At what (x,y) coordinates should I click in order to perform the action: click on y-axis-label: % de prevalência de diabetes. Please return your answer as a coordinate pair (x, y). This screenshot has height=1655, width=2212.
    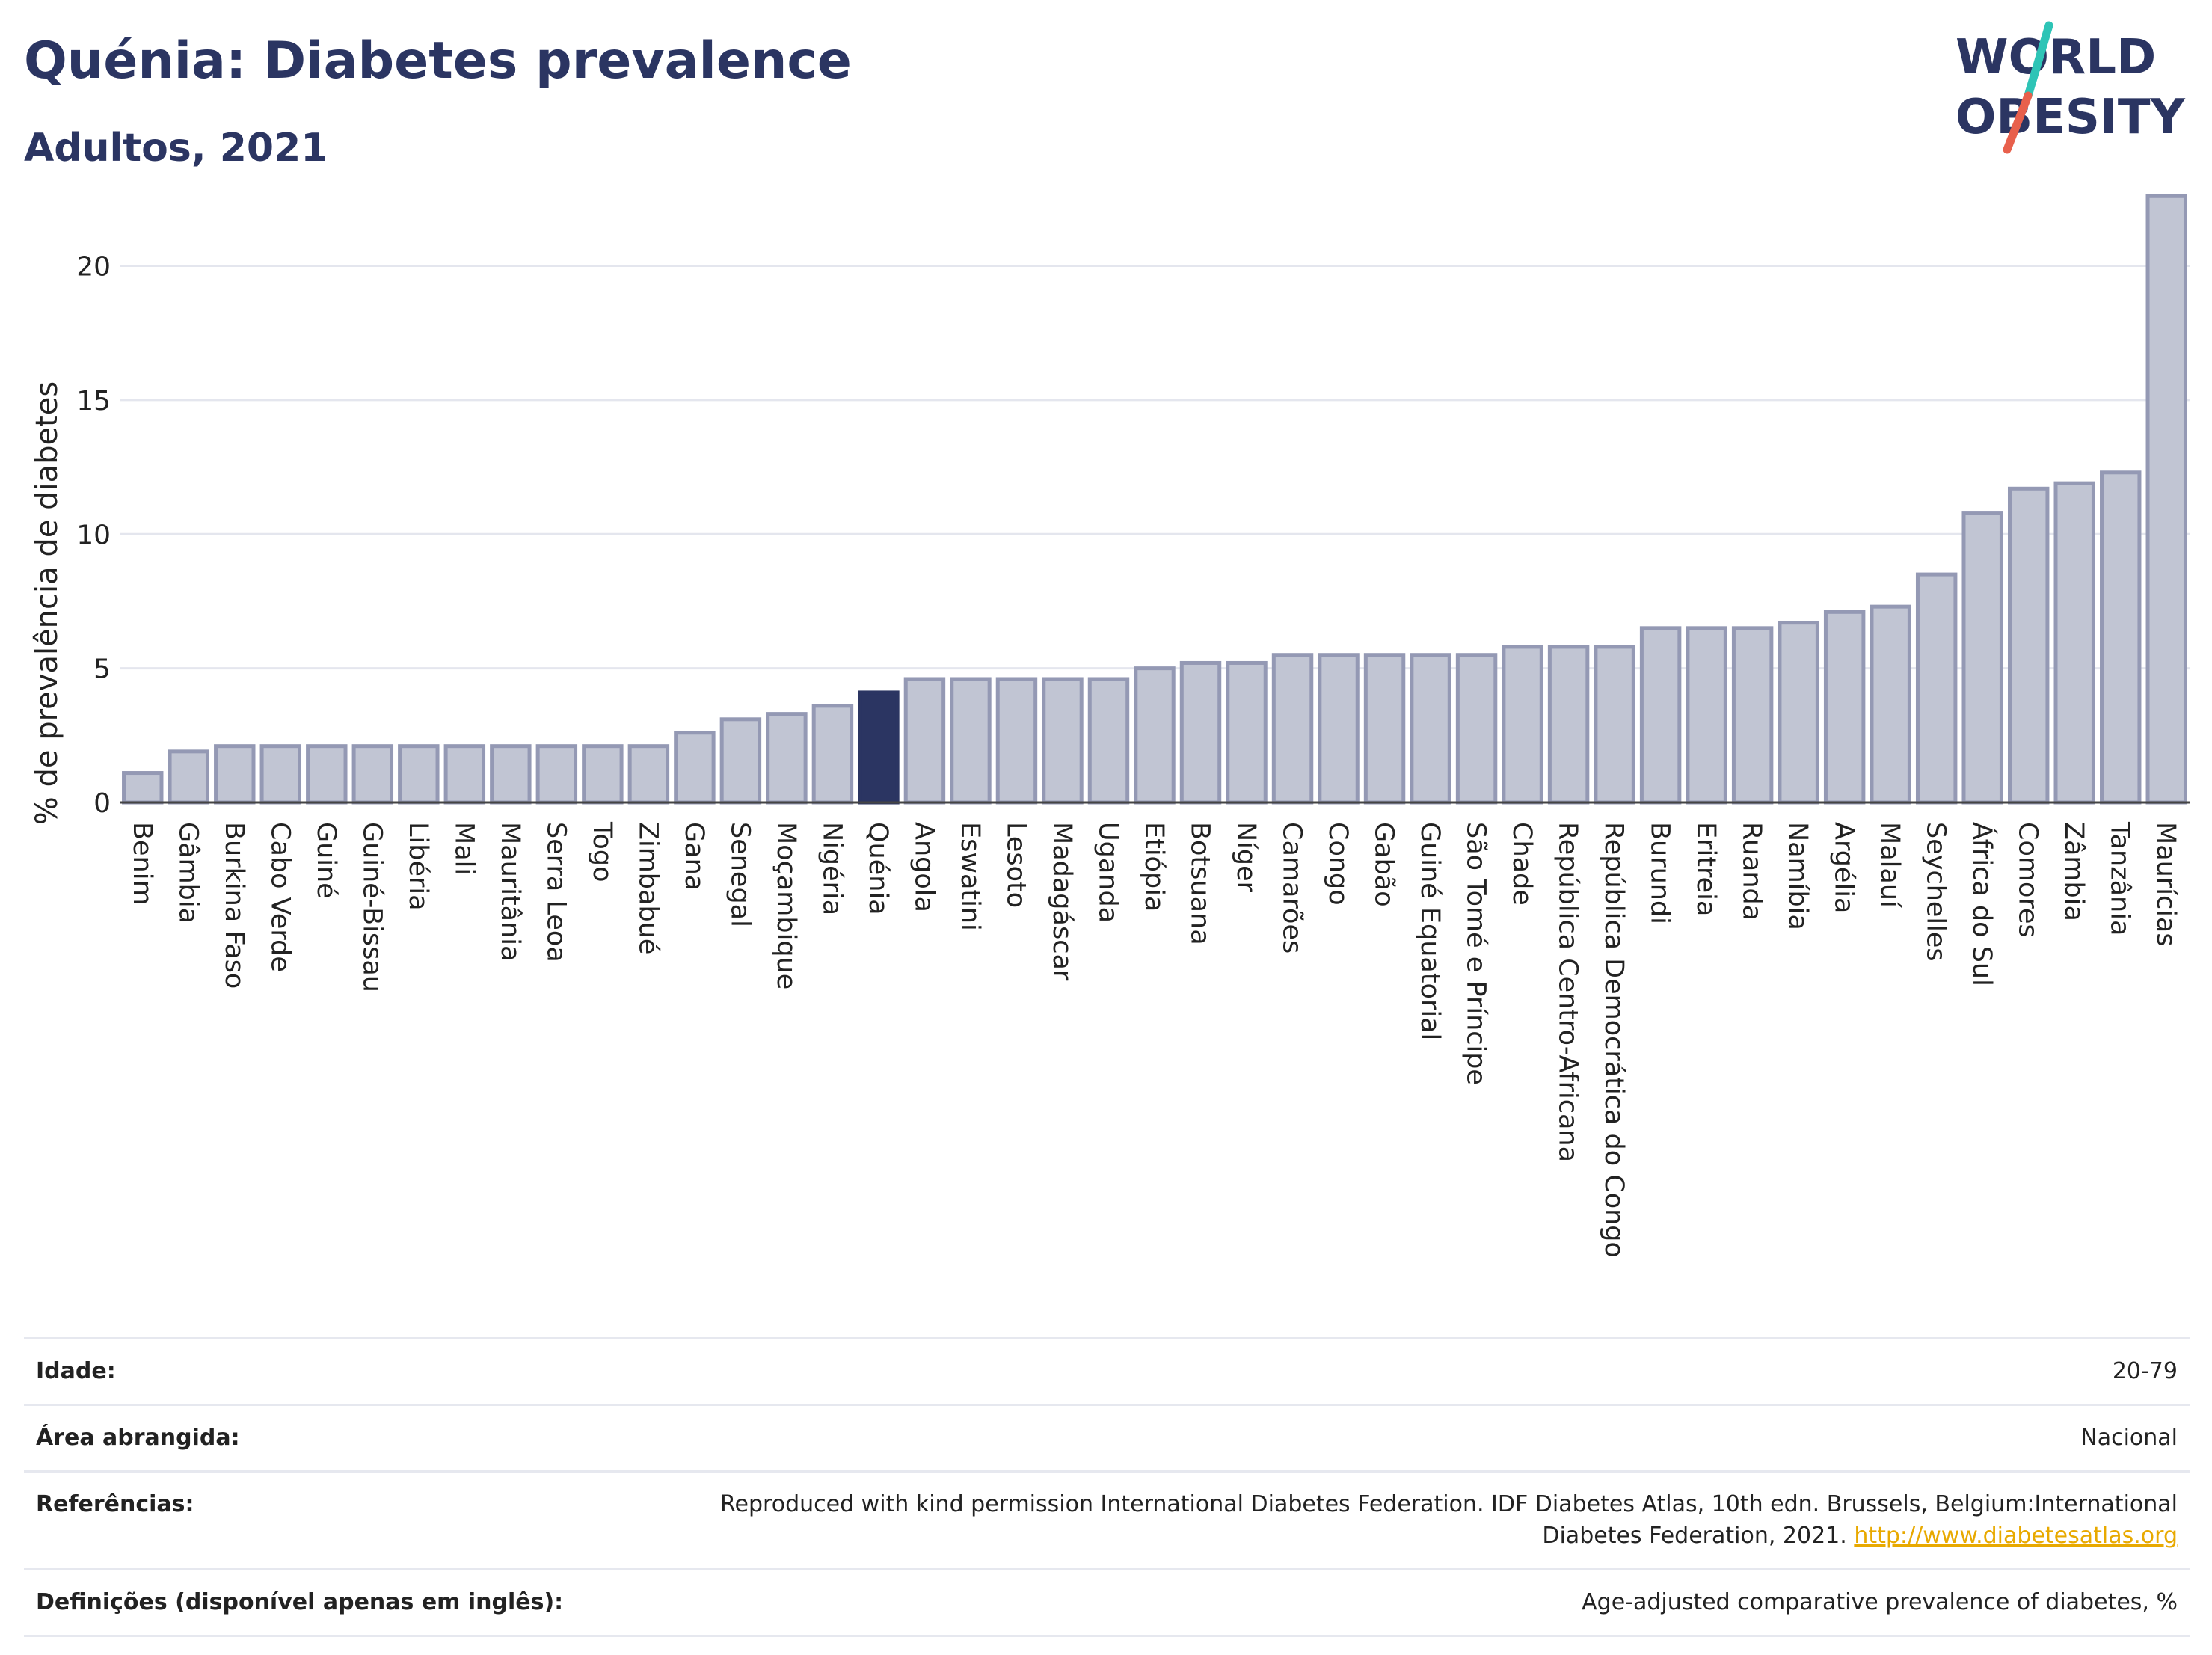
    Looking at the image, I should click on (47, 603).